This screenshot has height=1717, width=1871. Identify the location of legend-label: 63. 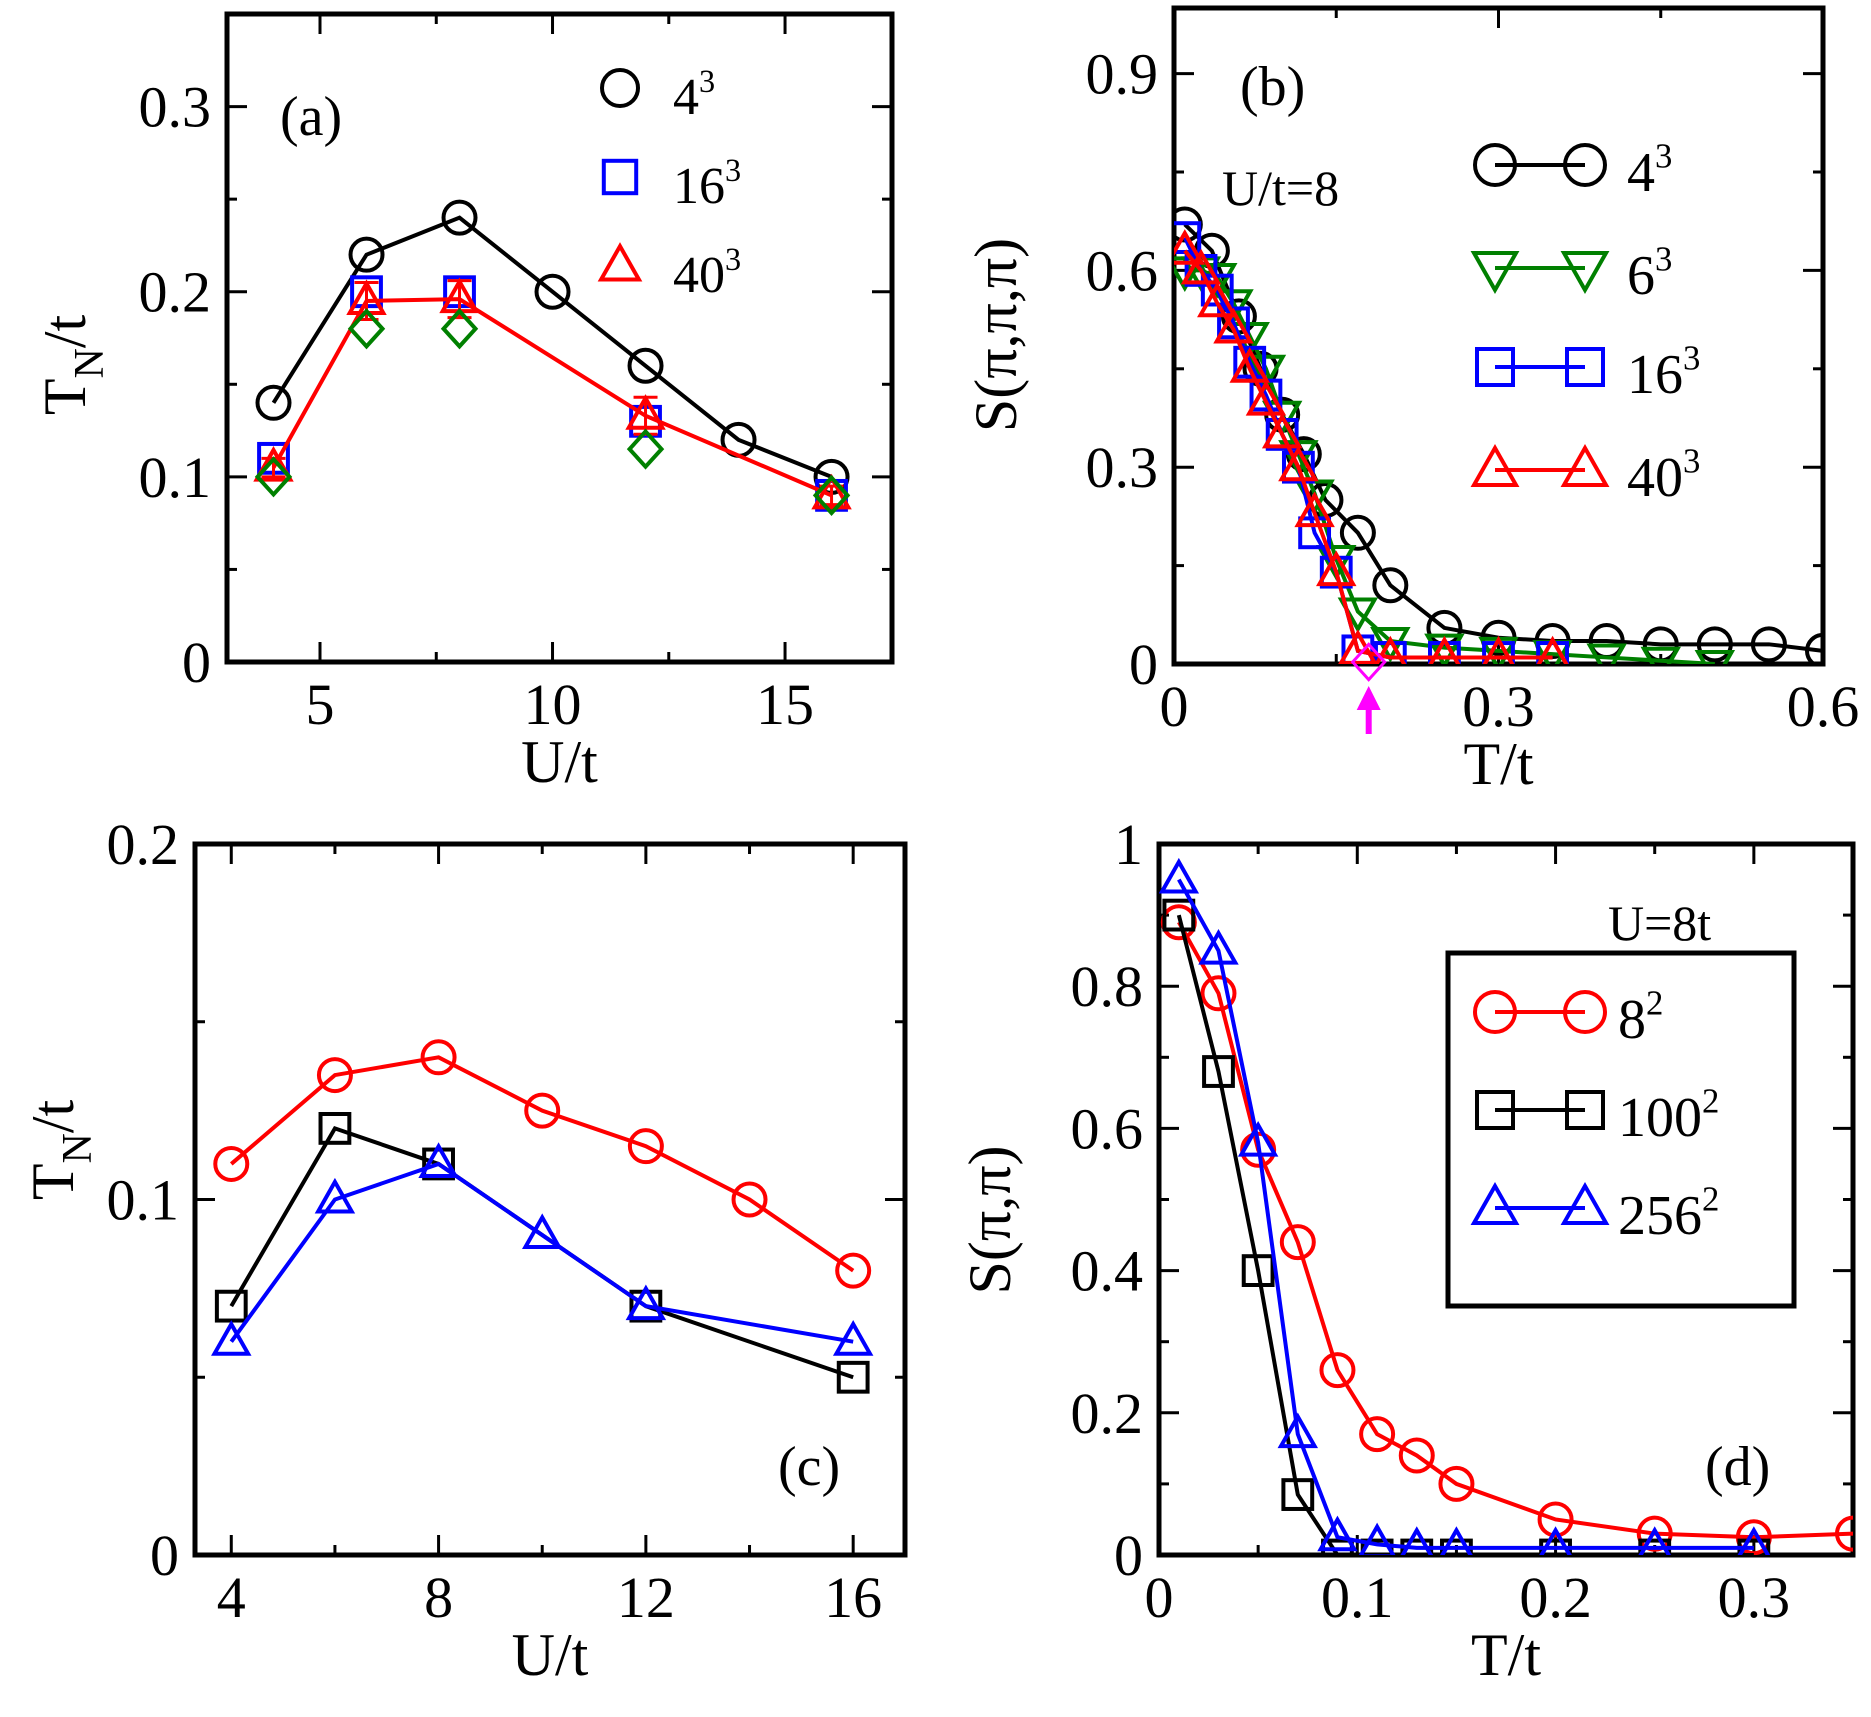
(1649, 273).